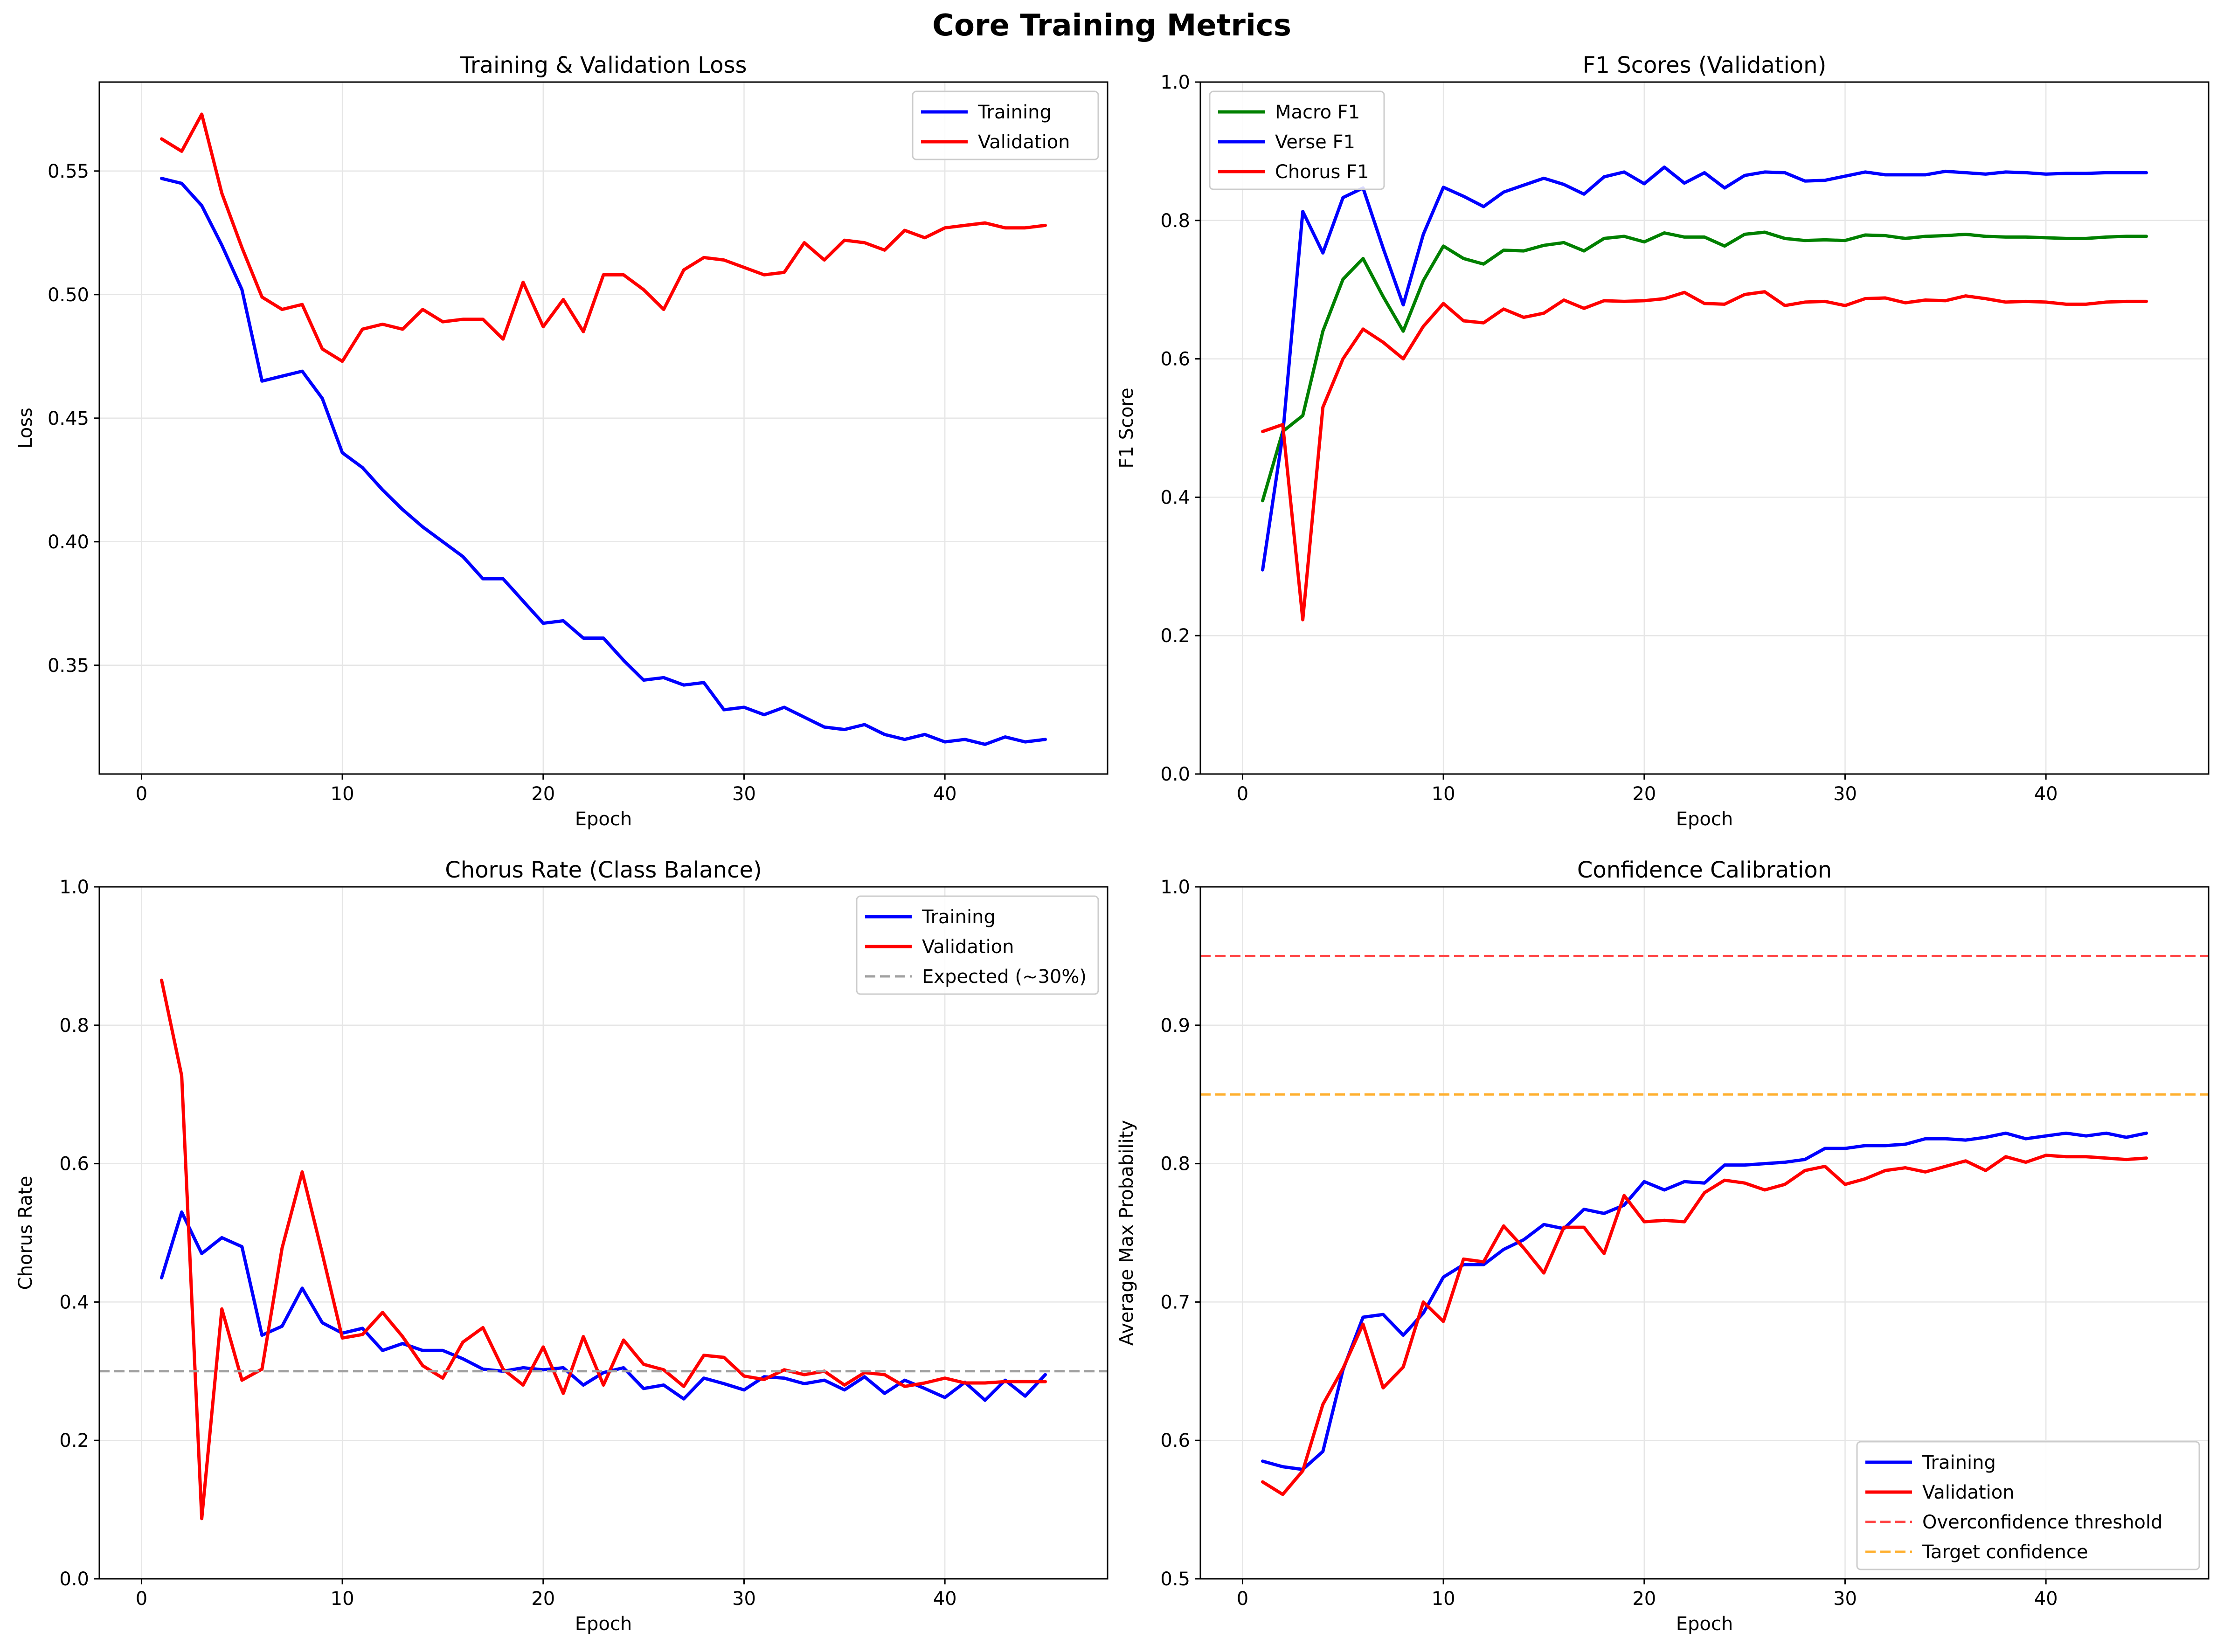  What do you see at coordinates (603, 870) in the screenshot?
I see `subplot-title: Chorus Rate (Class Balance)` at bounding box center [603, 870].